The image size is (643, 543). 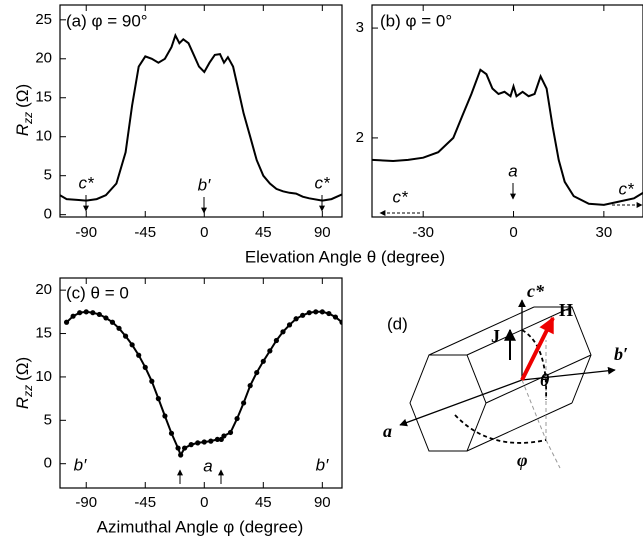 What do you see at coordinates (200, 526) in the screenshot?
I see `x-axis-title: Azimuthal Angle φ (degree)` at bounding box center [200, 526].